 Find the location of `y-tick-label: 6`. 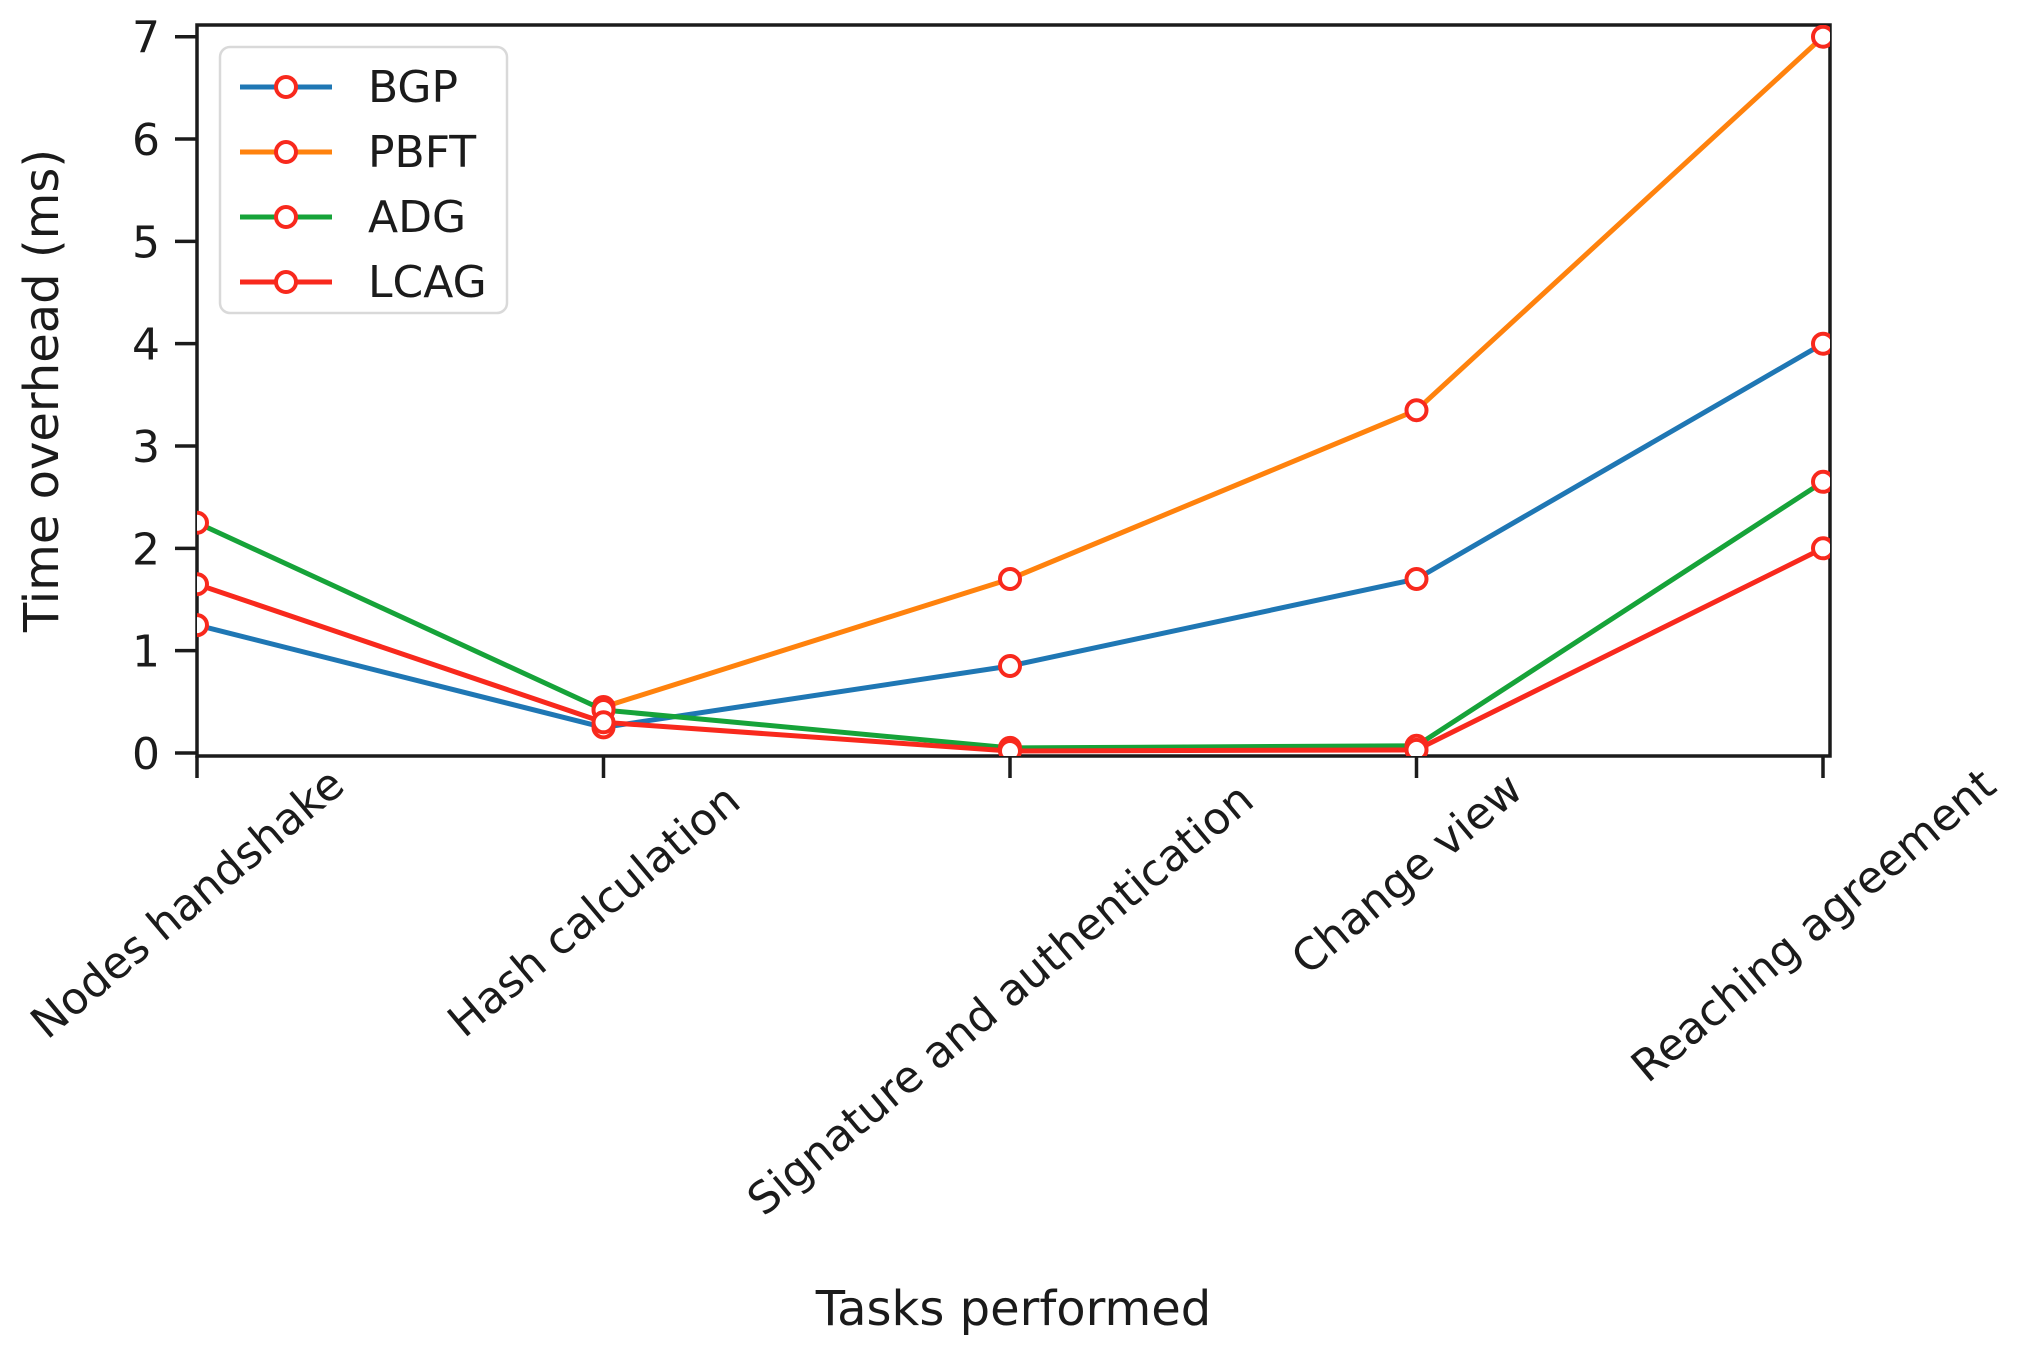

y-tick-label: 6 is located at coordinates (146, 140).